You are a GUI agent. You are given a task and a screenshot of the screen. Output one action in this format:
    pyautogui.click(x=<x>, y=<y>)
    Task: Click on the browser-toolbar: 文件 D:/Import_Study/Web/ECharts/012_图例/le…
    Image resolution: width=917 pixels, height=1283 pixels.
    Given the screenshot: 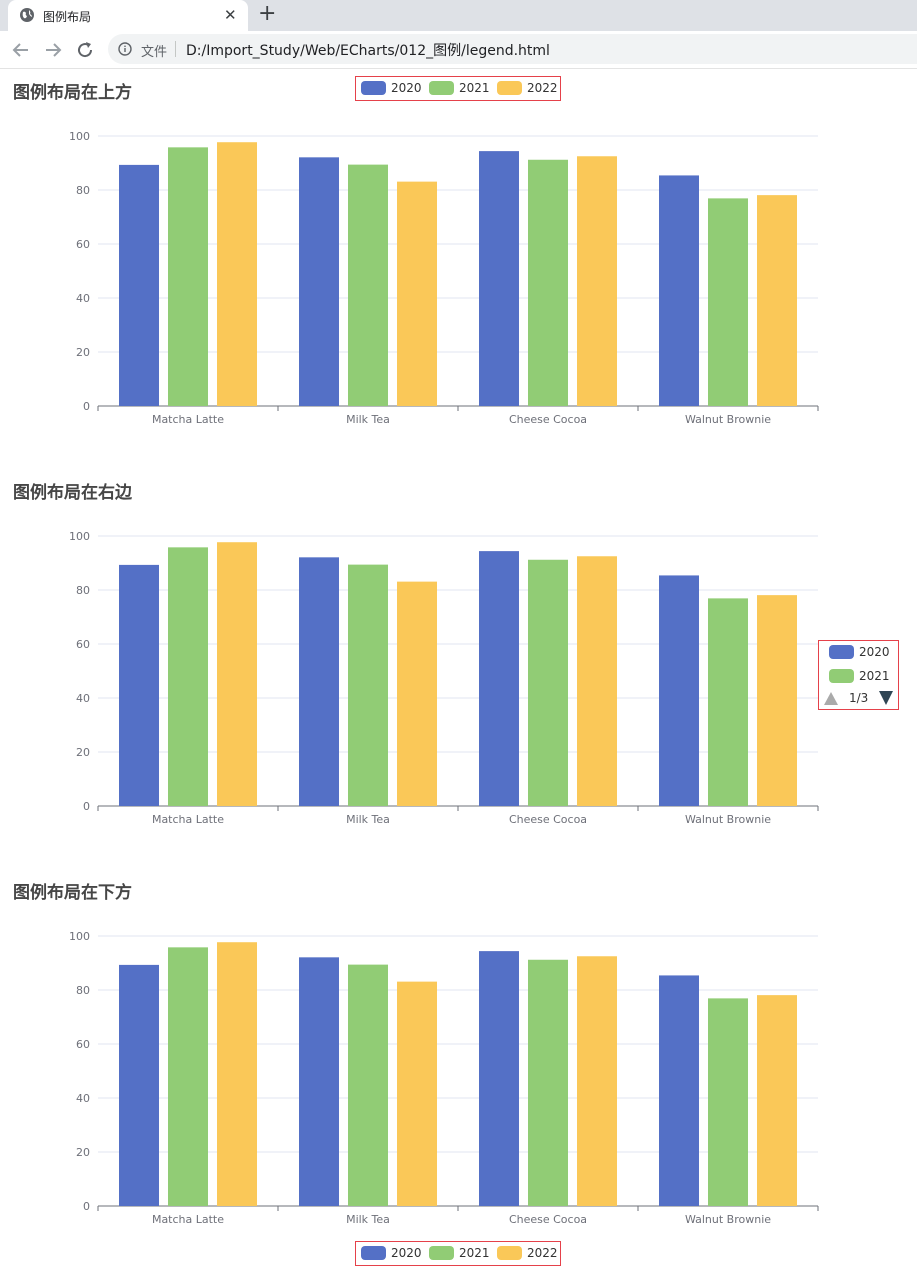 What is the action you would take?
    pyautogui.click(x=458, y=50)
    